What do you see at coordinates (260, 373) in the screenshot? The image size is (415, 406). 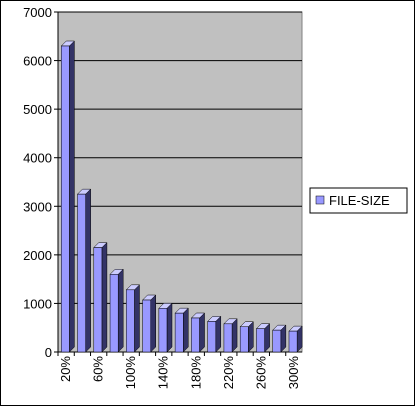 I see `x-tick-label: 260%` at bounding box center [260, 373].